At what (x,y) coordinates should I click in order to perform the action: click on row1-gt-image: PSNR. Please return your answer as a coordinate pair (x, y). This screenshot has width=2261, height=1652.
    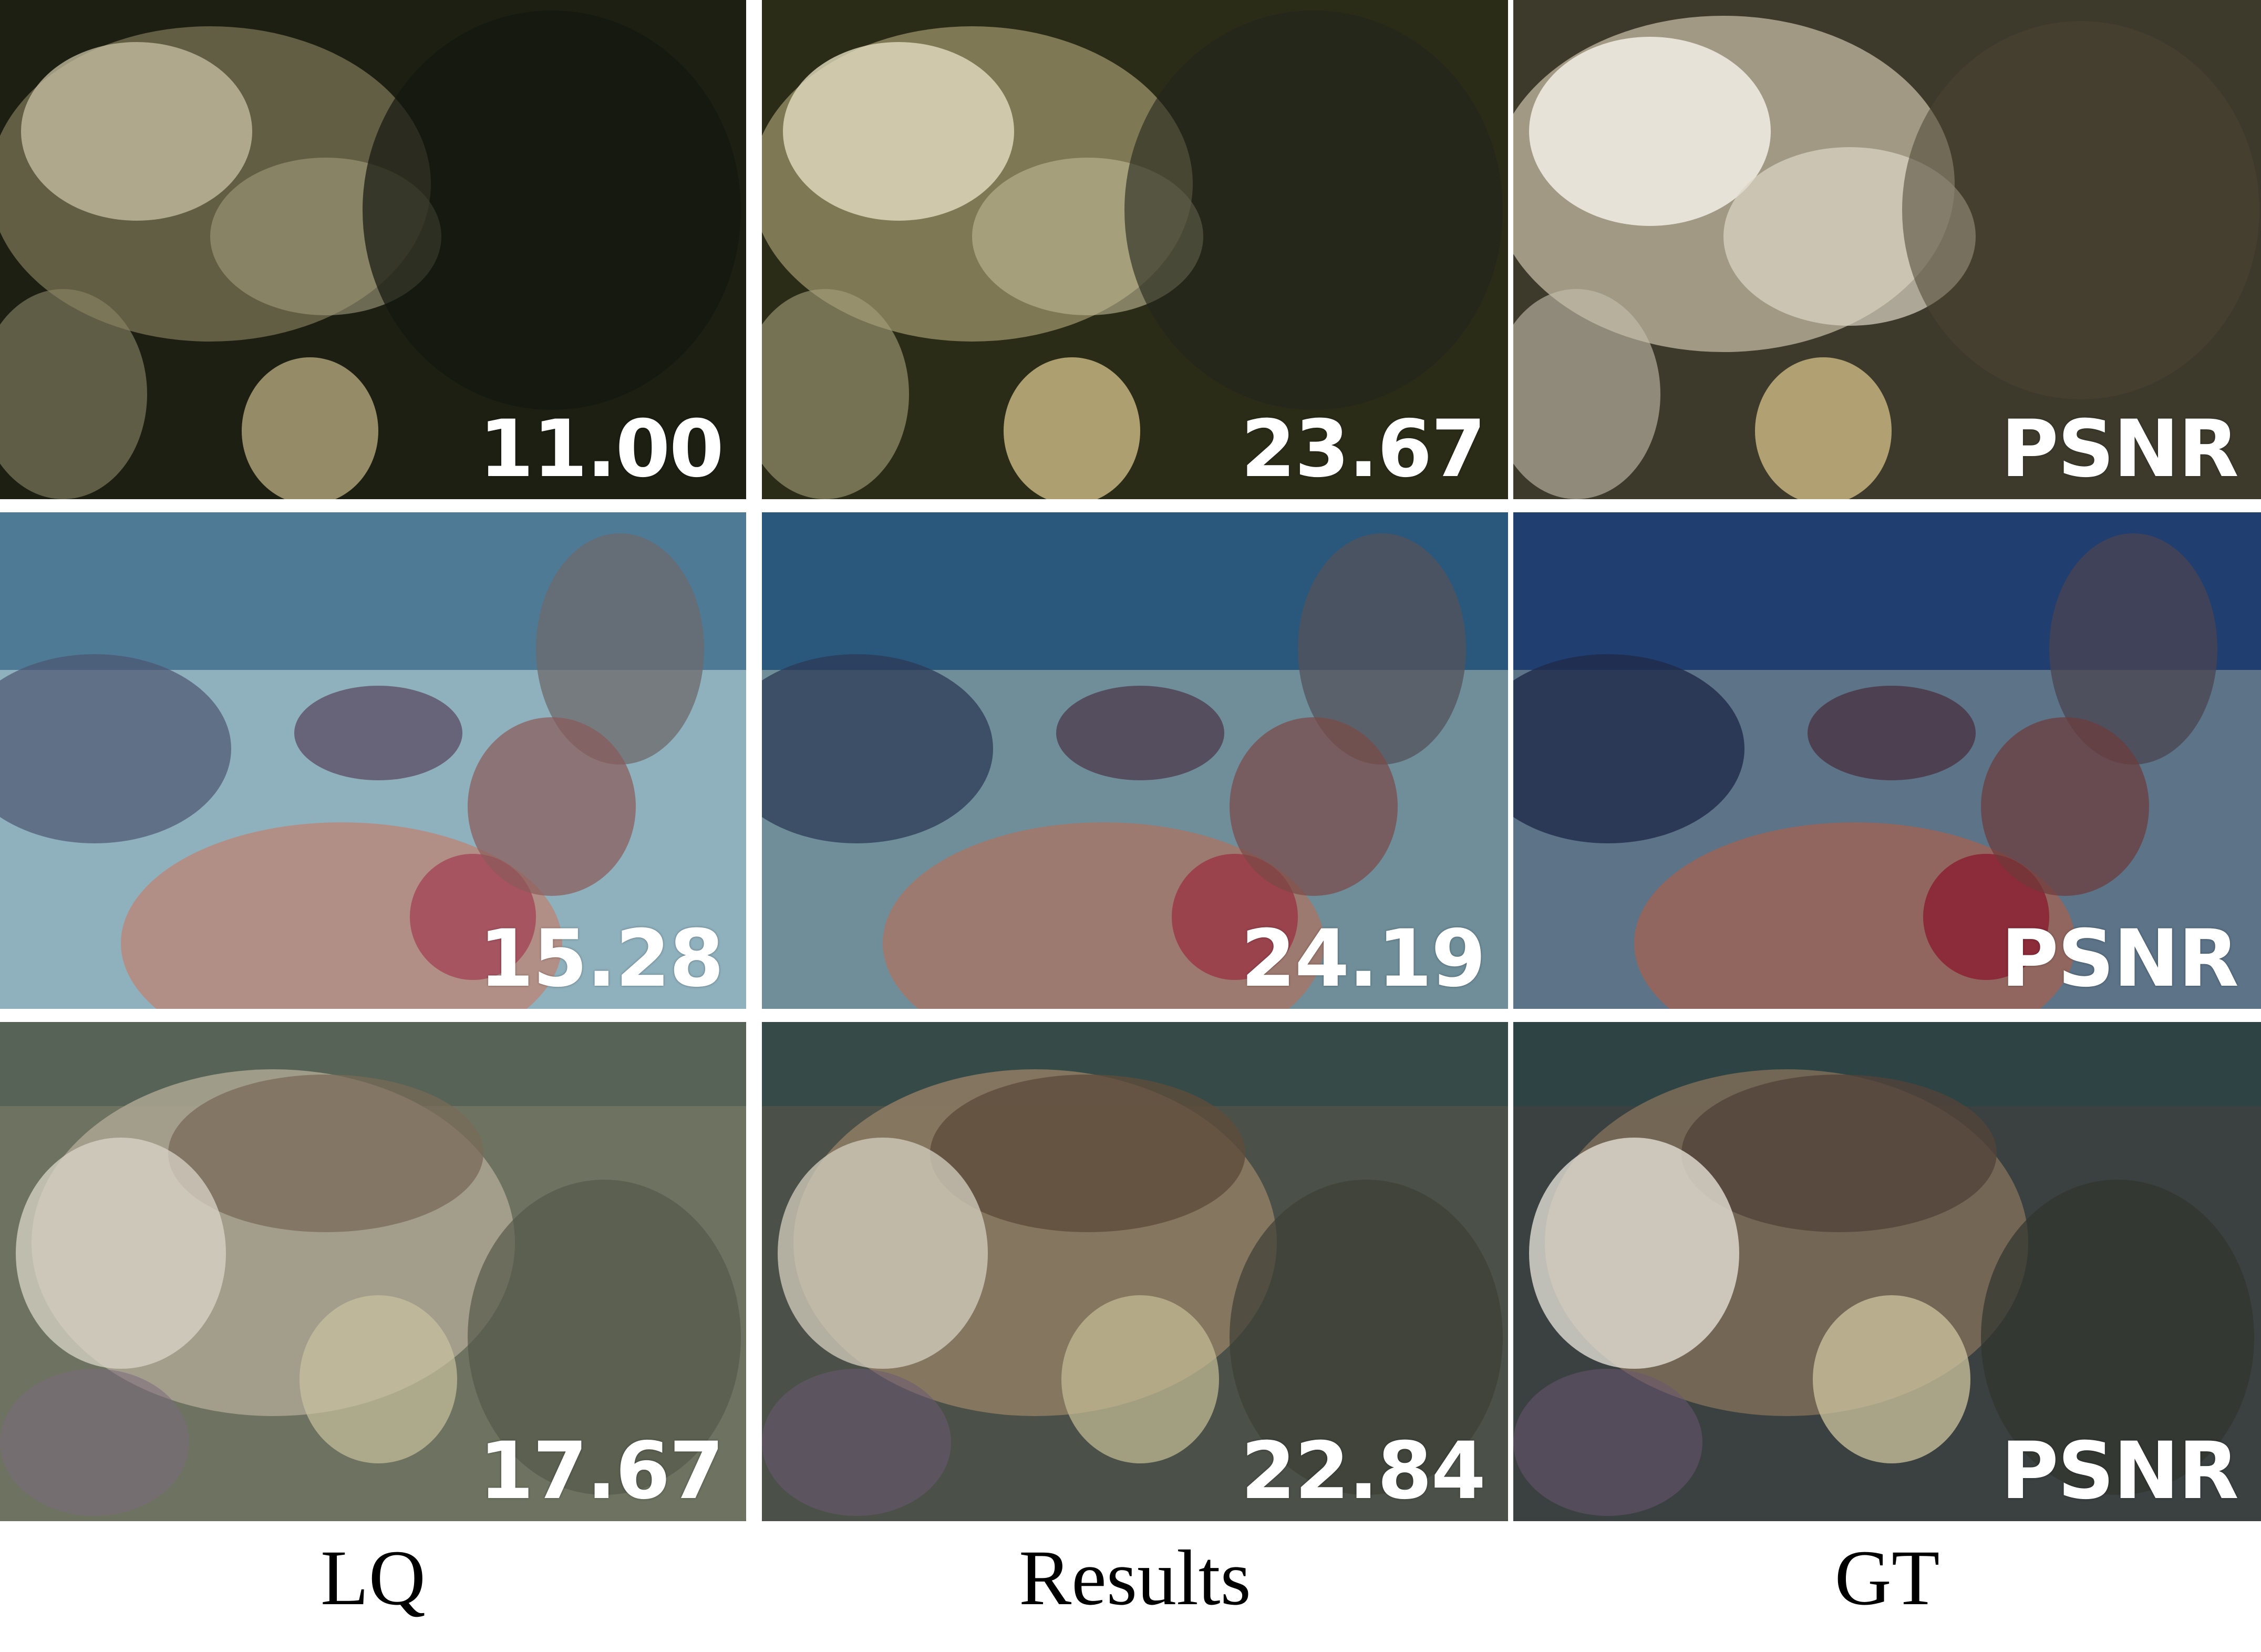
    Looking at the image, I should click on (1887, 250).